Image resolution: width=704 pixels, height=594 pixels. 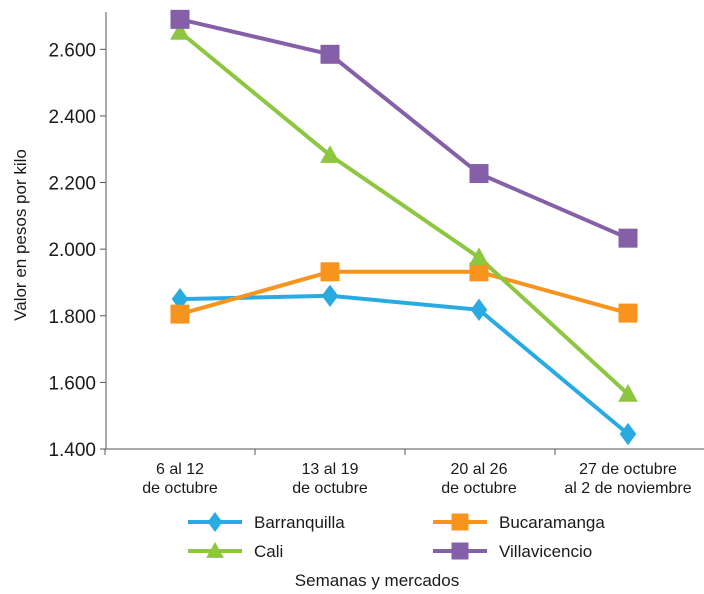 I want to click on y-tick-label: 1.400, so click(x=72, y=450).